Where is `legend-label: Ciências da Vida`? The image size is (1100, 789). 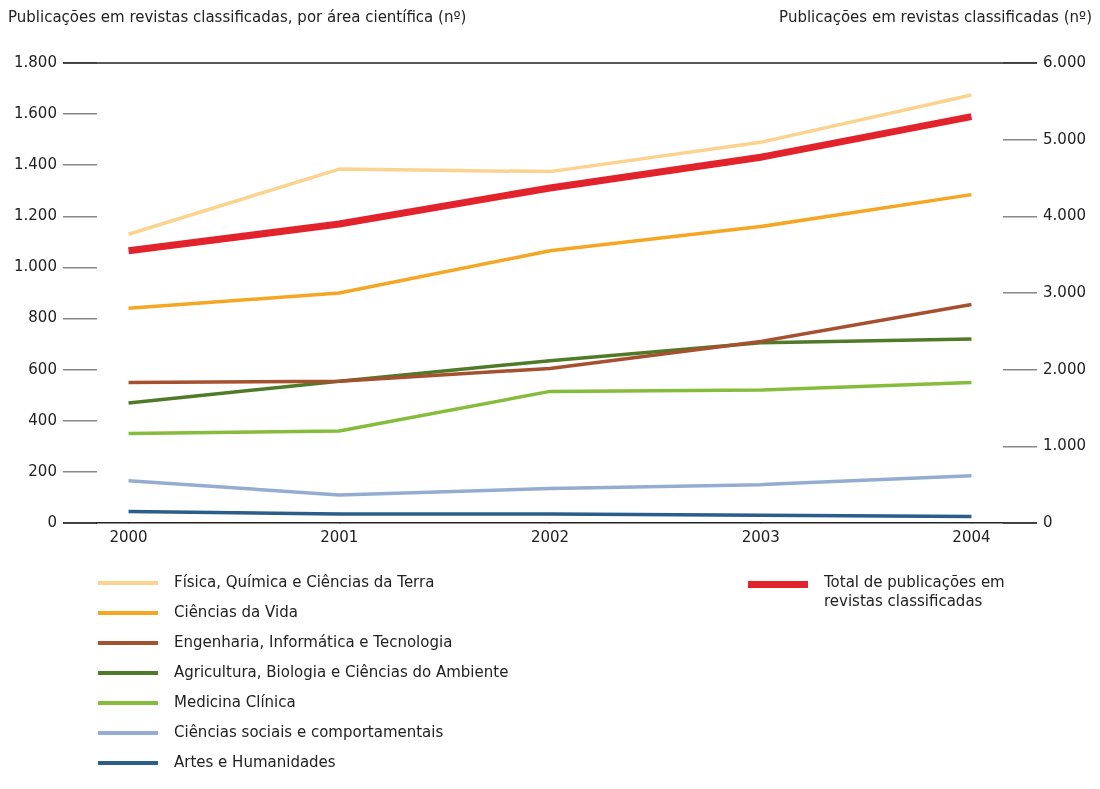
legend-label: Ciências da Vida is located at coordinates (236, 612).